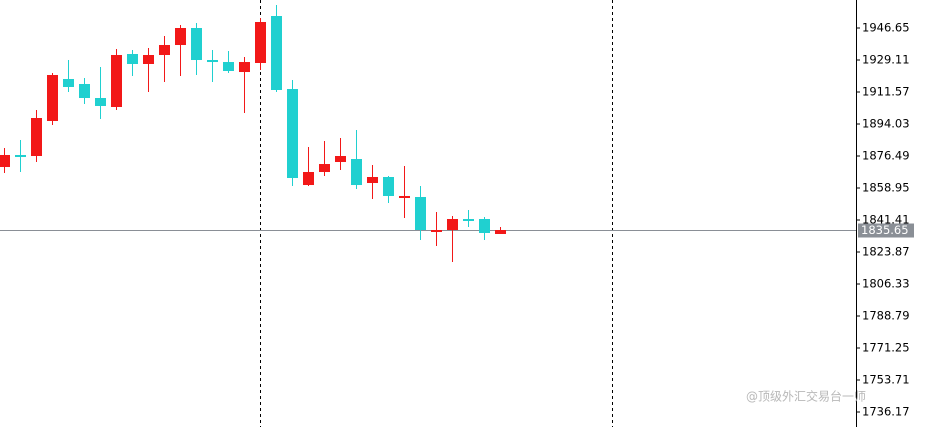 The height and width of the screenshot is (431, 928). What do you see at coordinates (806, 396) in the screenshot?
I see `watermark: @顶级外汇交易台一师` at bounding box center [806, 396].